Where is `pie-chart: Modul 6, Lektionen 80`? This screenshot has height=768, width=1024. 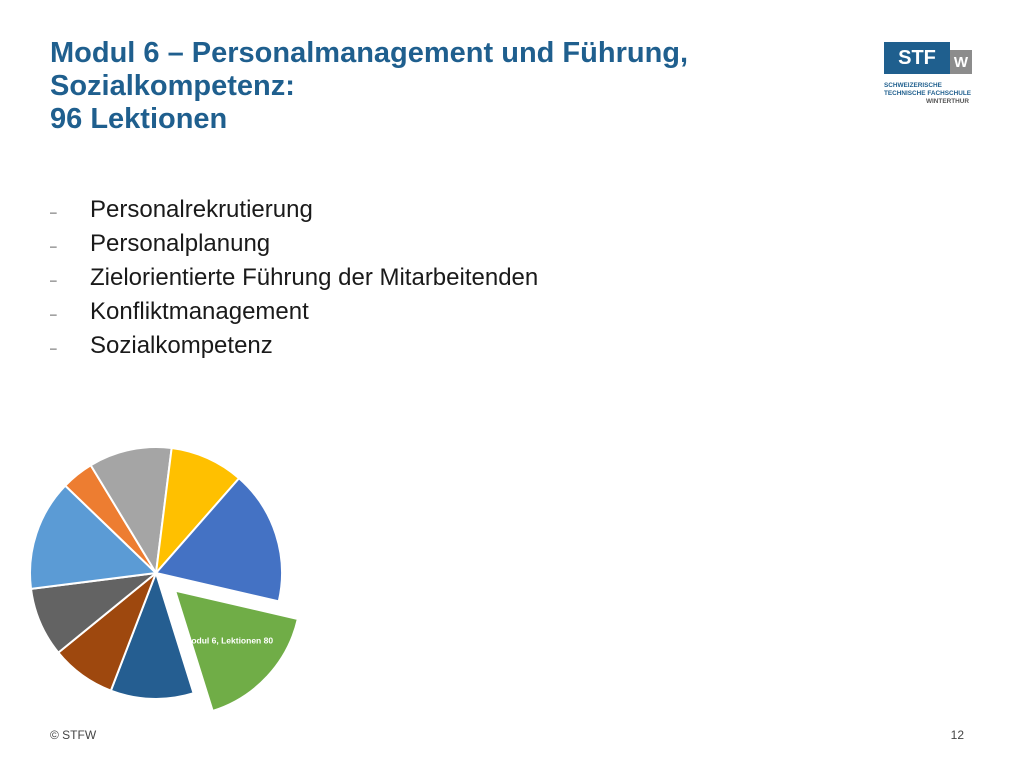
pie-chart: Modul 6, Lektionen 80 is located at coordinates (164, 579).